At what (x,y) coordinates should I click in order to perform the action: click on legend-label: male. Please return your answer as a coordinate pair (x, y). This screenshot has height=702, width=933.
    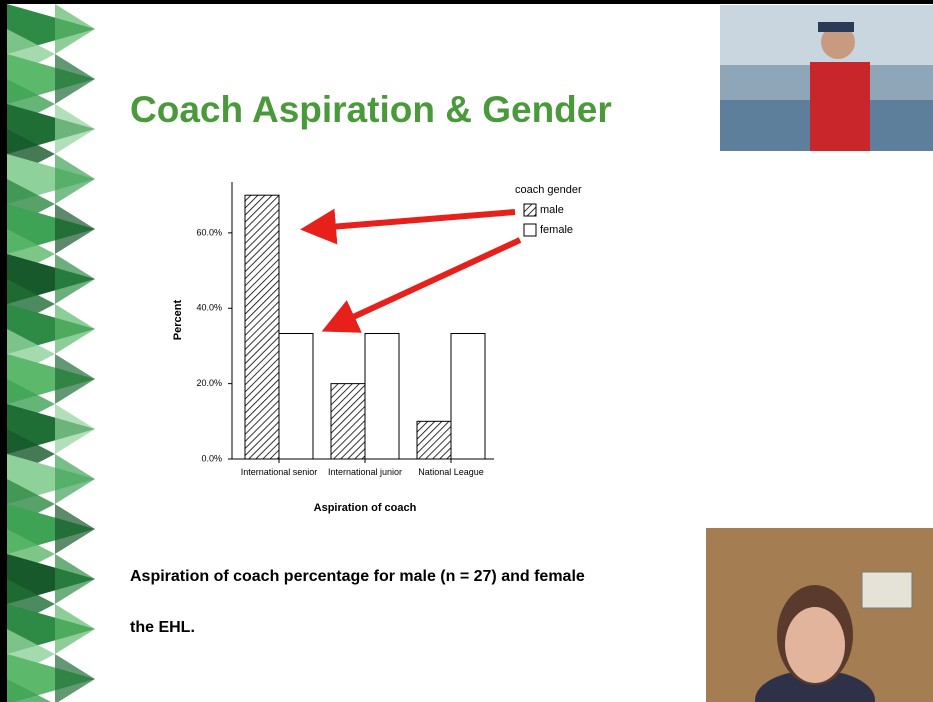
    Looking at the image, I should click on (552, 210).